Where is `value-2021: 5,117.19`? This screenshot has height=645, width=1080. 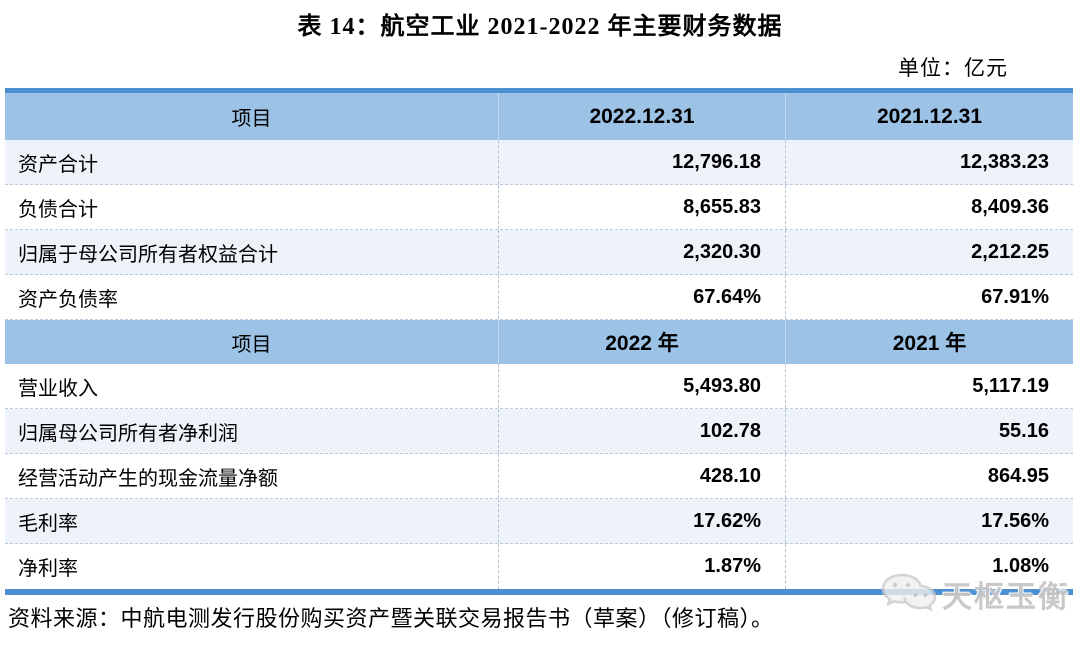 value-2021: 5,117.19 is located at coordinates (929, 386).